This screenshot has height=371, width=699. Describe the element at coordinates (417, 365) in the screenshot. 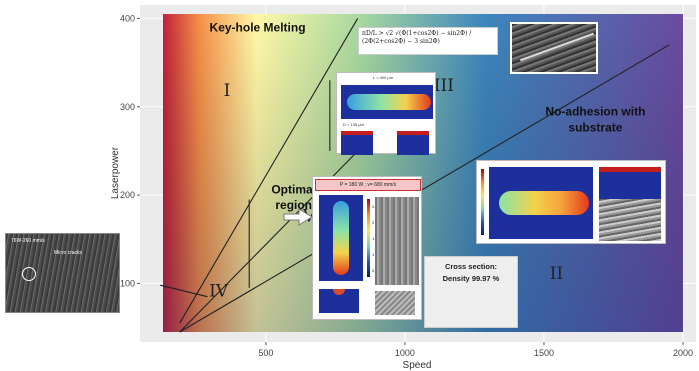

I see `x-axis-label: Speed` at that location.